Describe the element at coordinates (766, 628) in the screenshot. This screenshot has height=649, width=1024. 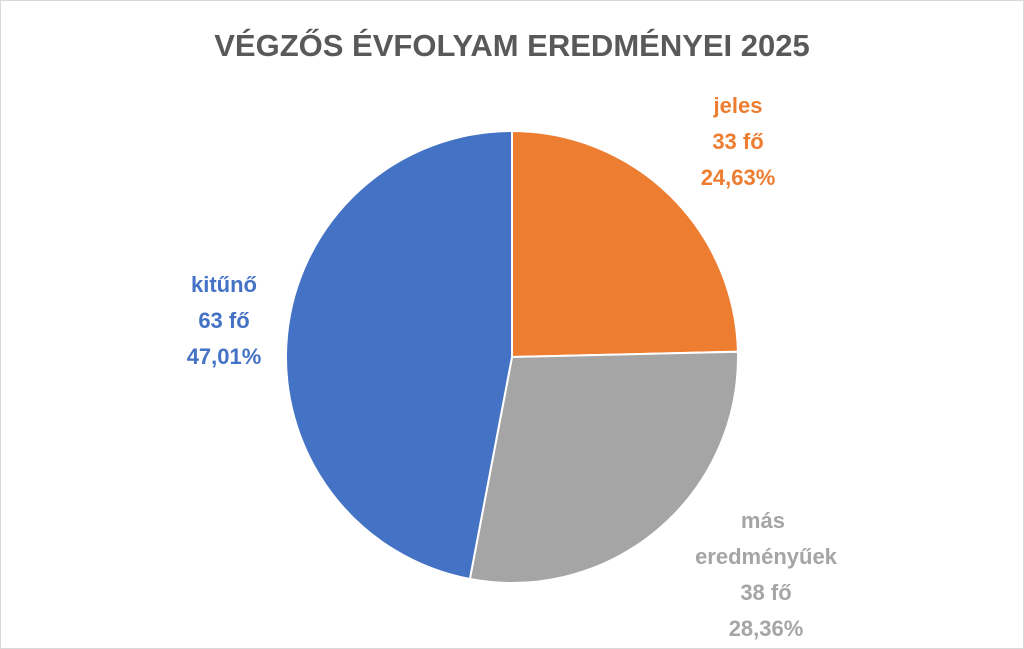
I see `slice-percent-label: 28,36%` at that location.